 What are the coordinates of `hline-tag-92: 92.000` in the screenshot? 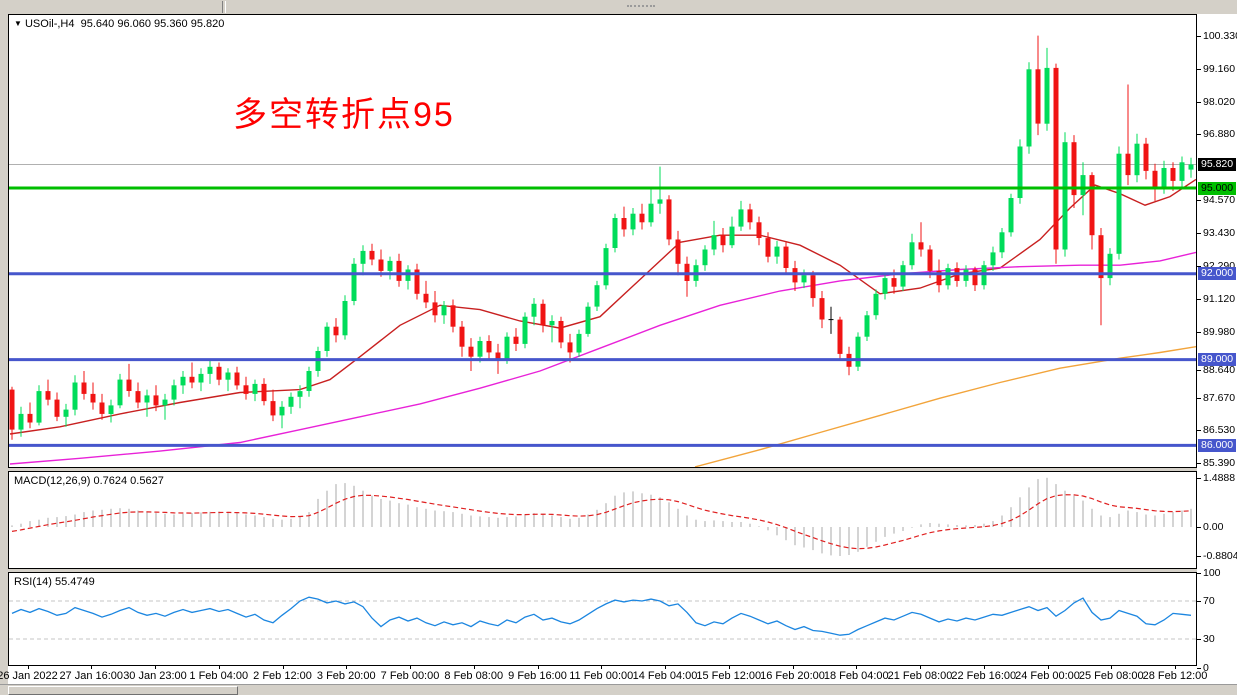 It's located at (1217, 274).